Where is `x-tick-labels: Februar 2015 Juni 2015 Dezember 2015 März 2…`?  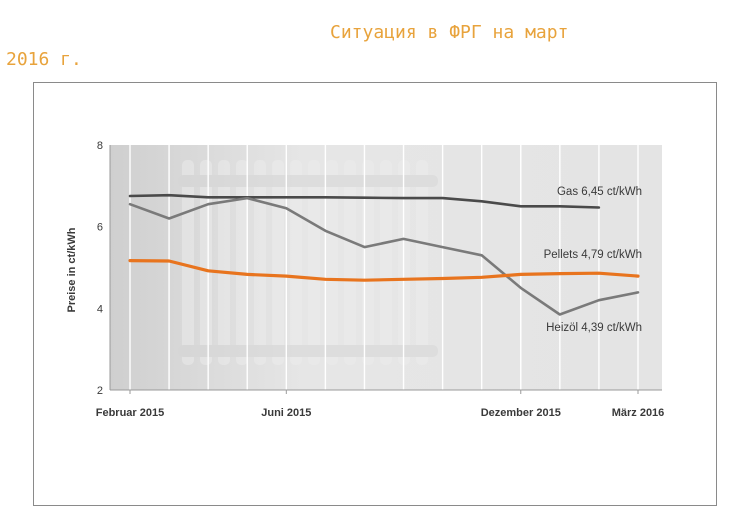 x-tick-labels: Februar 2015 Juni 2015 Dezember 2015 März 2… is located at coordinates (380, 404).